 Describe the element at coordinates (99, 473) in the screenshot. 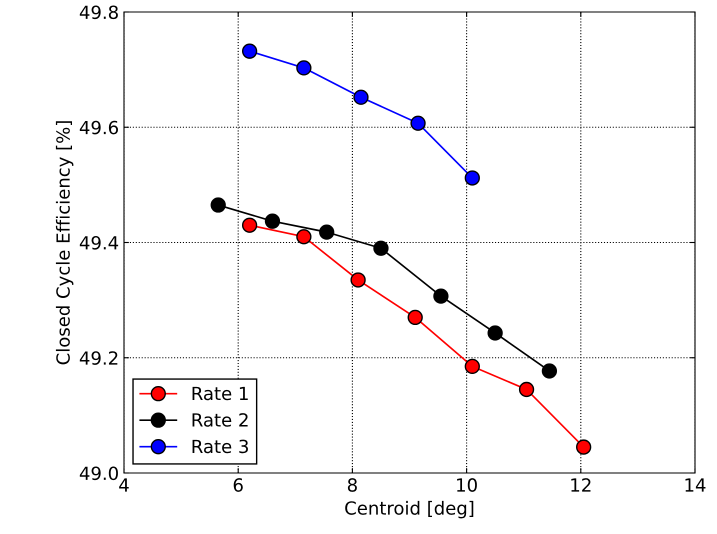

I see `y-tick-label: 49.0` at that location.